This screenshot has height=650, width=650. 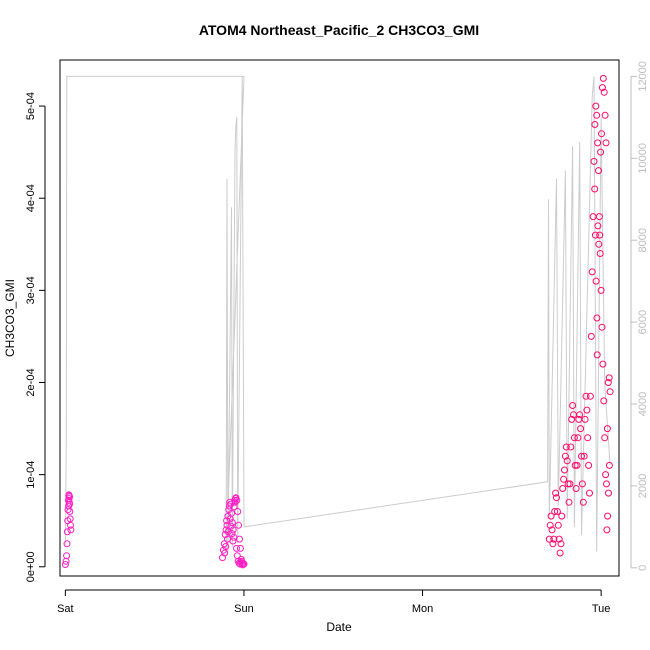 I want to click on x-tick-label: Mon, so click(x=422, y=609).